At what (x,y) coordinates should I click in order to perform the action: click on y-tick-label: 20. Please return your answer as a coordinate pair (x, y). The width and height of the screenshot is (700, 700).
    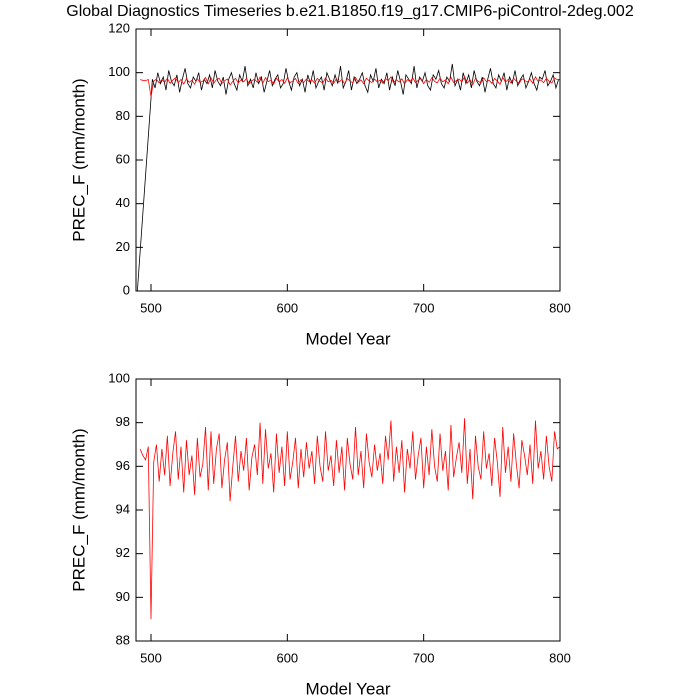
    Looking at the image, I should click on (123, 246).